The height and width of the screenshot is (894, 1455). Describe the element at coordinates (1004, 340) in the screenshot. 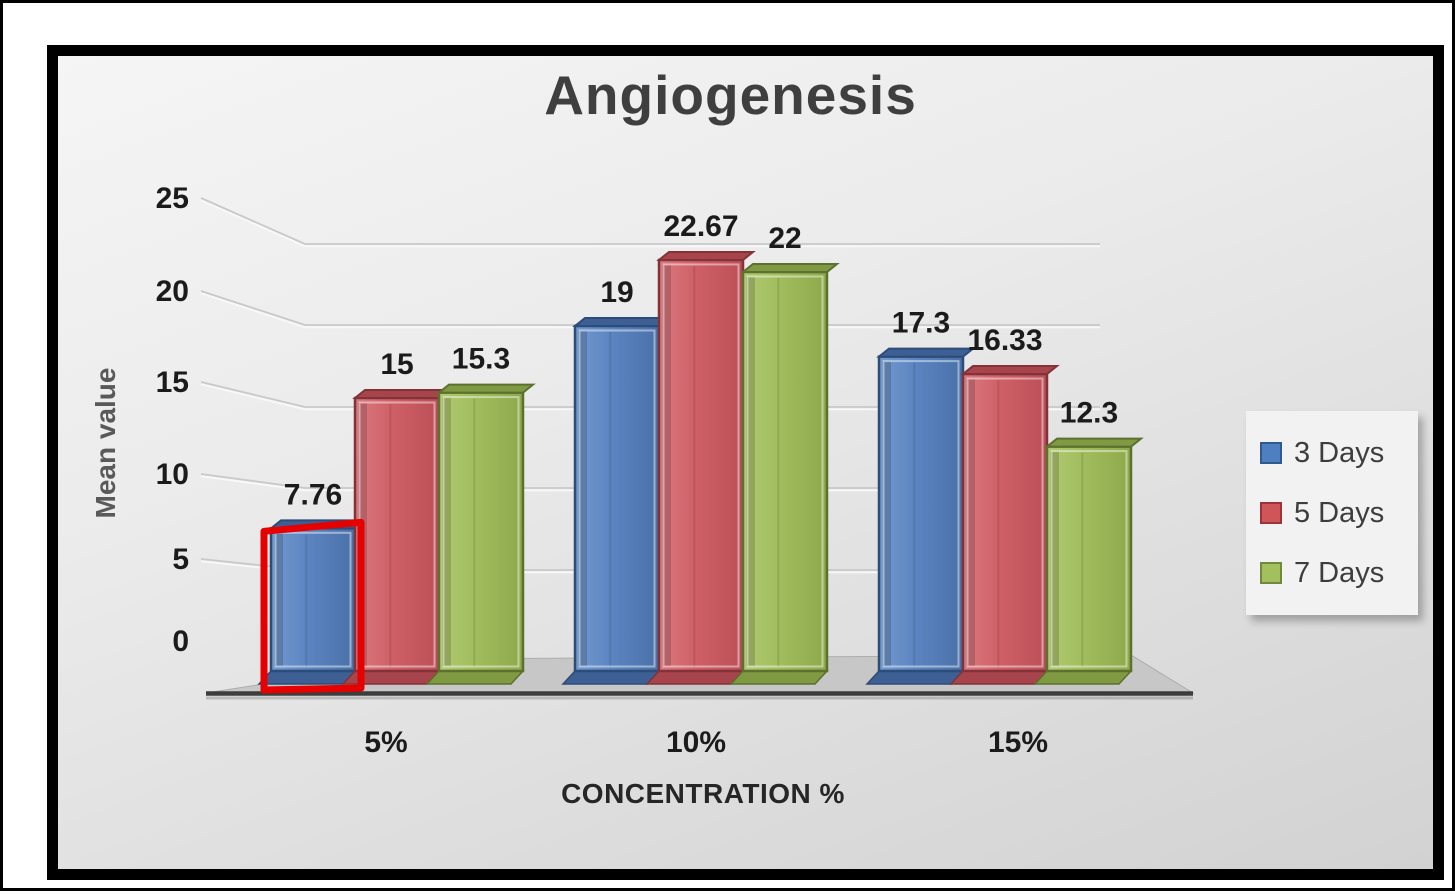

I see `data-label-5-days-15pct: 16.33` at that location.